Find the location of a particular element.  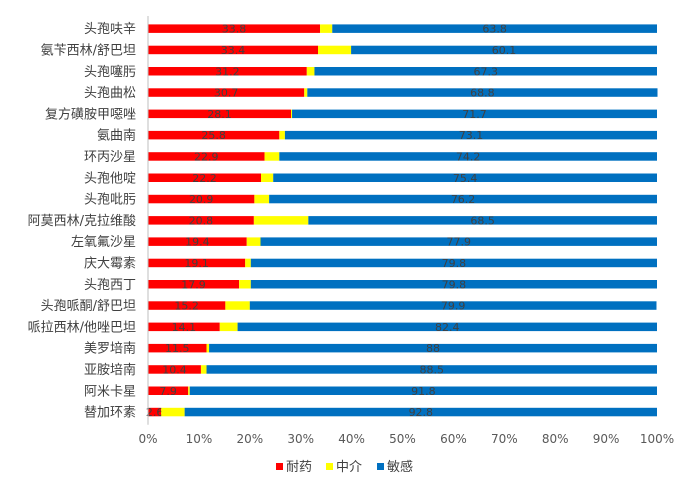

data-label: 82.4 is located at coordinates (447, 327).